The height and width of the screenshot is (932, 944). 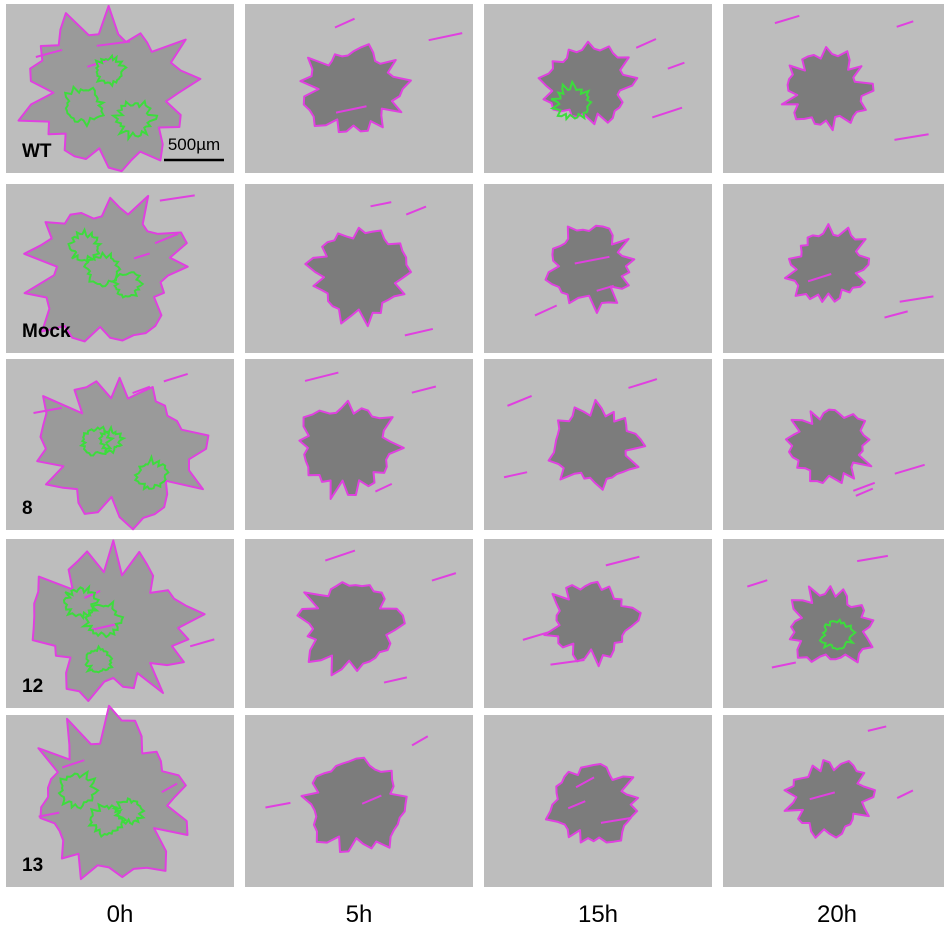 What do you see at coordinates (120, 914) in the screenshot?
I see `column-label: 0h` at bounding box center [120, 914].